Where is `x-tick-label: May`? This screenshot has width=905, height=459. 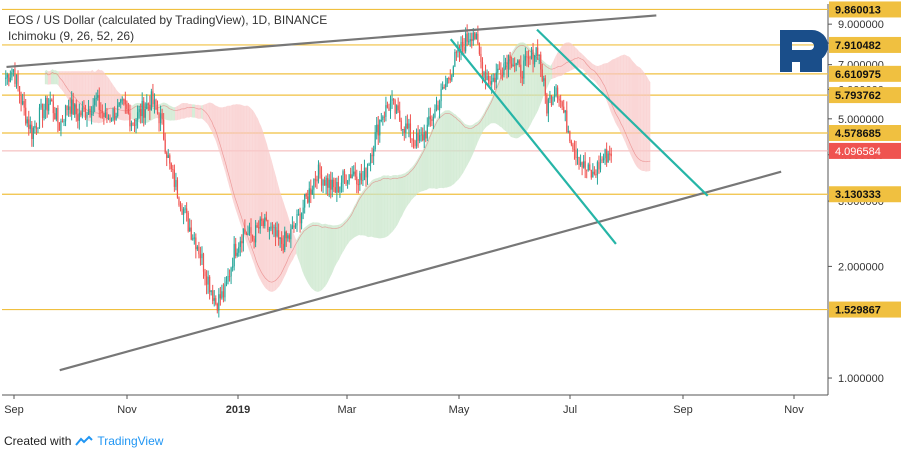 x-tick-label: May is located at coordinates (459, 410).